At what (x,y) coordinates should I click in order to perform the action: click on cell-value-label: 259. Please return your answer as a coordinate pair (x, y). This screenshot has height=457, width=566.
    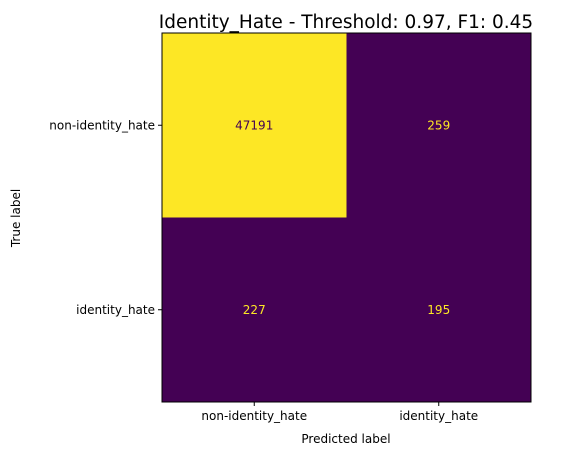
    Looking at the image, I should click on (438, 125).